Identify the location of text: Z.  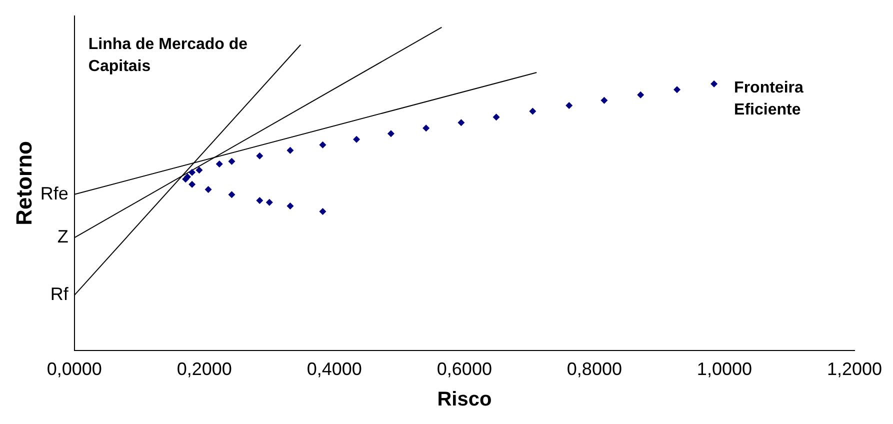
(62, 236).